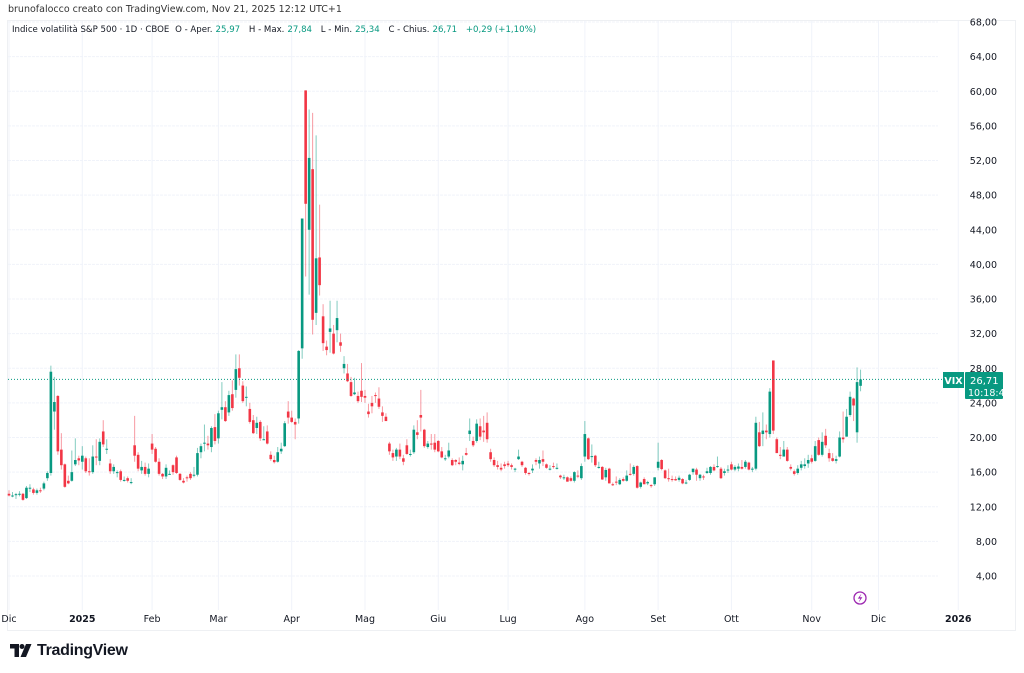 The height and width of the screenshot is (673, 1024). What do you see at coordinates (983, 230) in the screenshot?
I see `price-tick-label: 44,00` at bounding box center [983, 230].